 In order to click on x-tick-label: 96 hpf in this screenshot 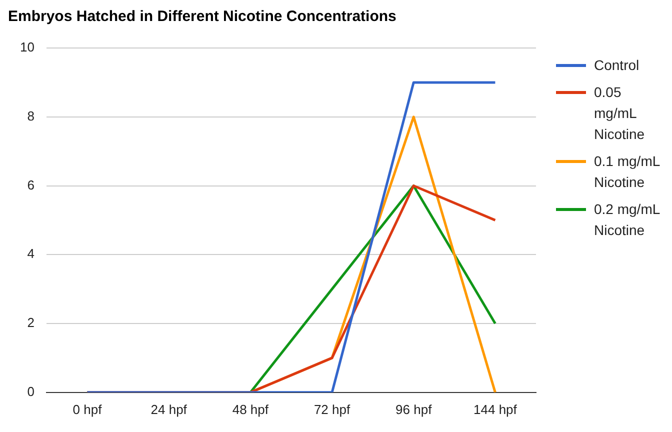, I will do `click(414, 409)`.